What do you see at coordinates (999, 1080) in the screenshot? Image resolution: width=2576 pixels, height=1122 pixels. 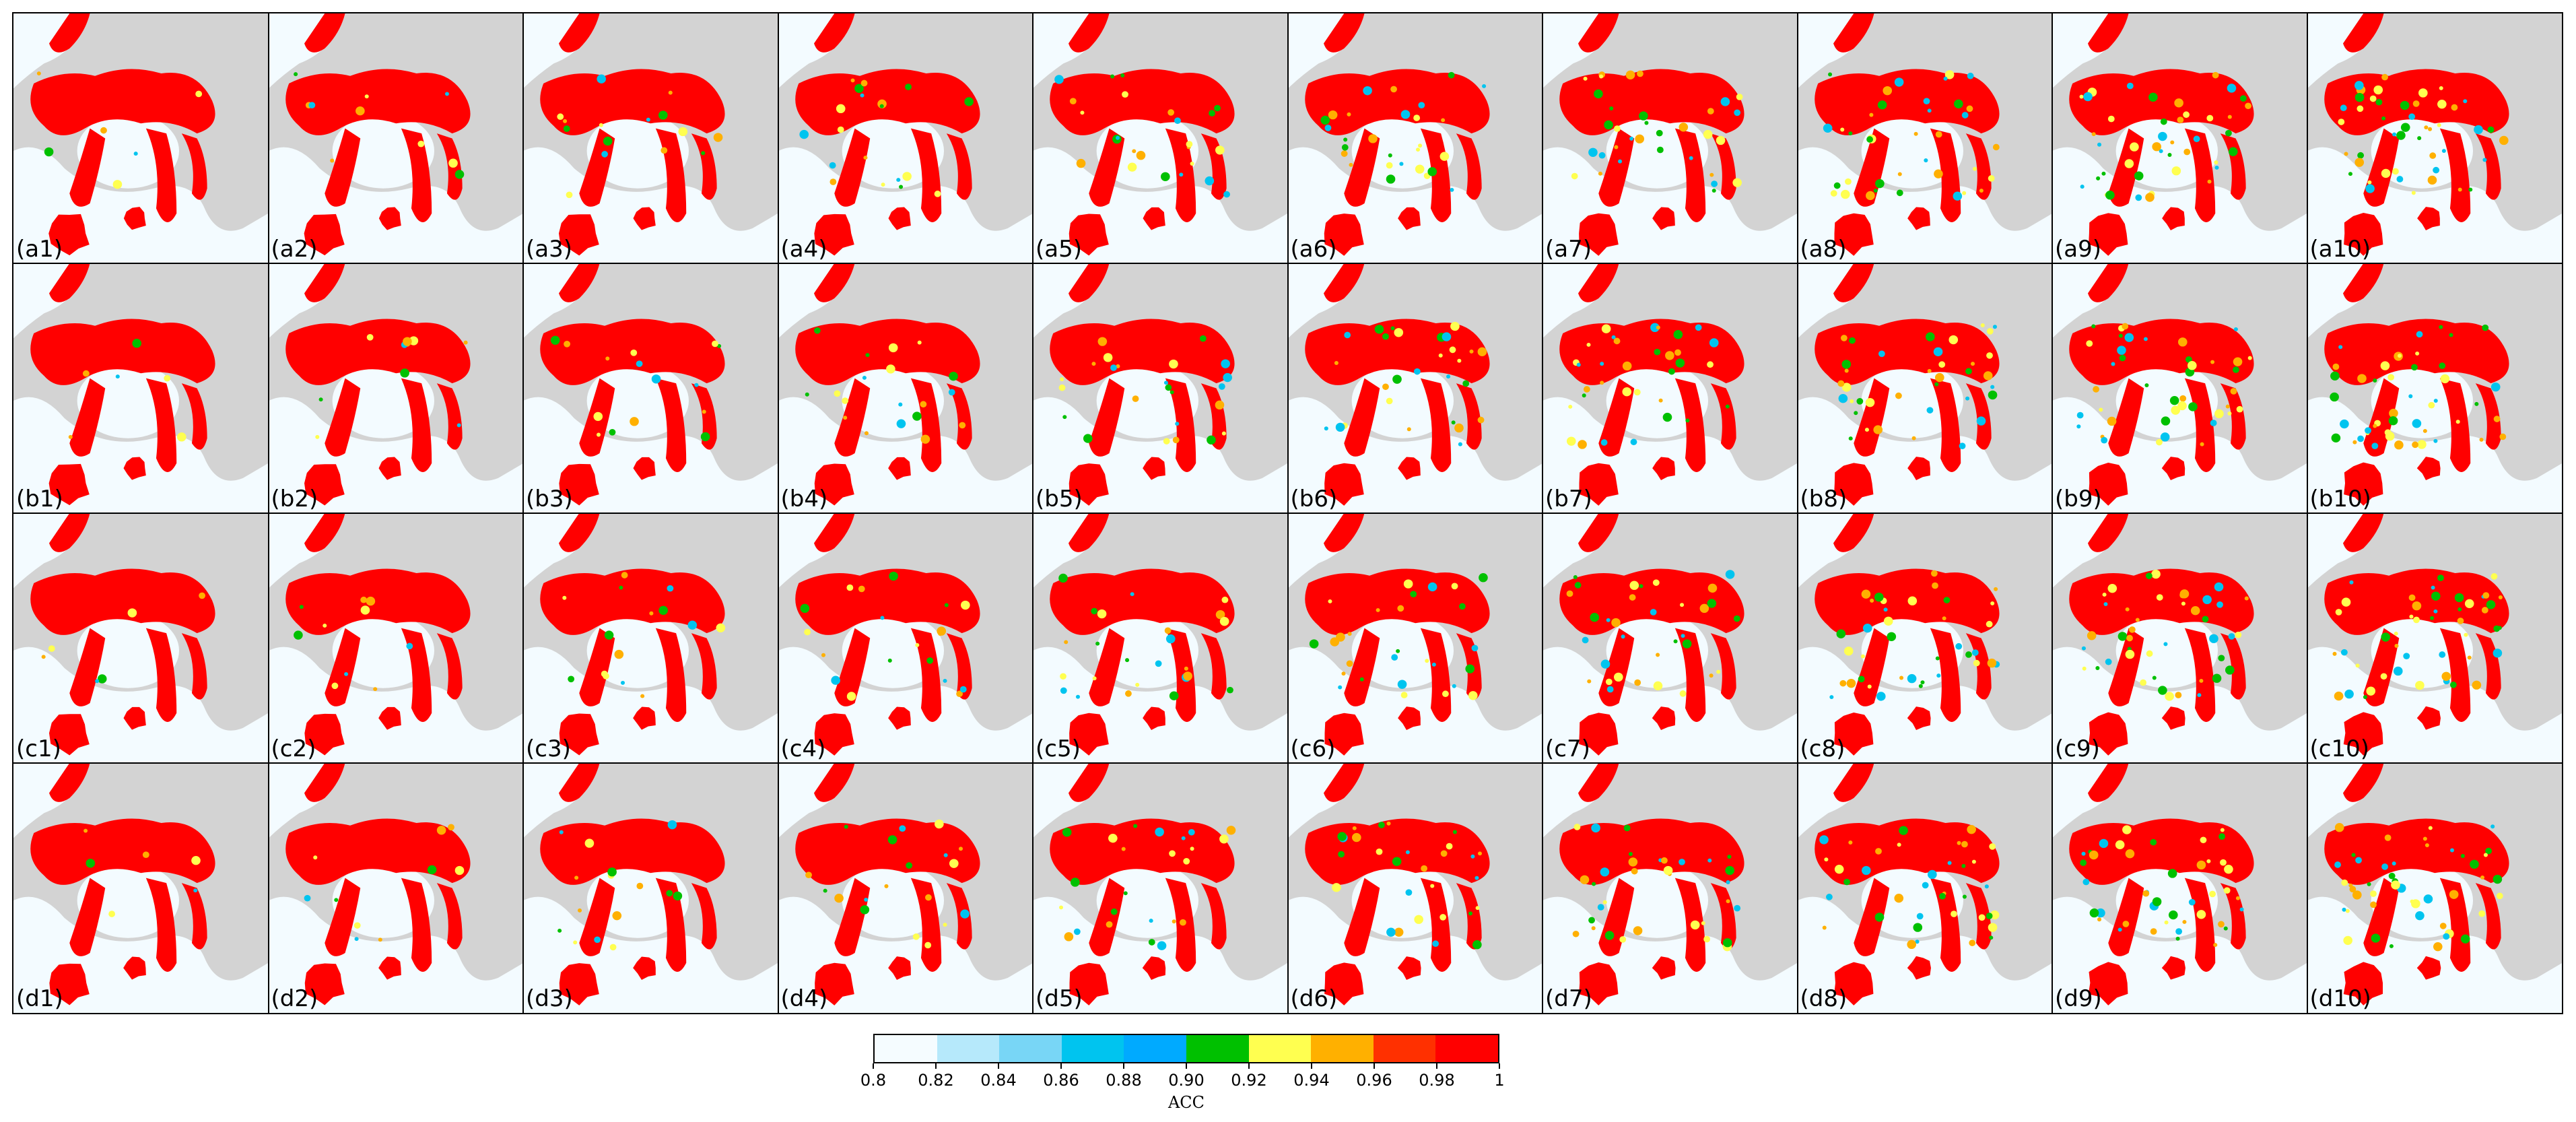 I see `colorbar-tick-label: 0.84` at bounding box center [999, 1080].